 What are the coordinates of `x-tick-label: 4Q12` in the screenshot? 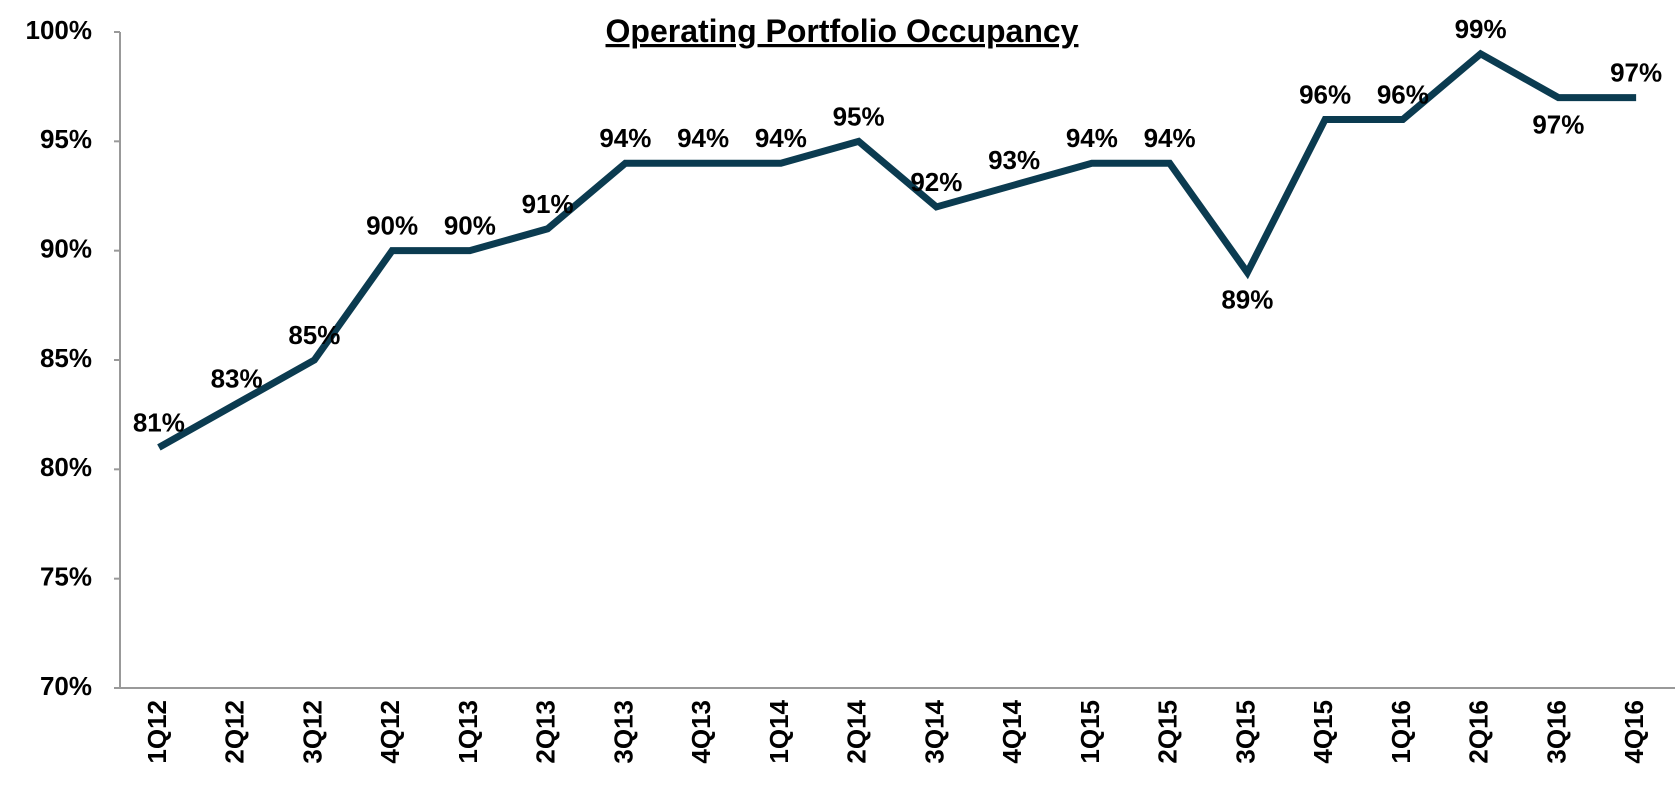 It's located at (390, 732).